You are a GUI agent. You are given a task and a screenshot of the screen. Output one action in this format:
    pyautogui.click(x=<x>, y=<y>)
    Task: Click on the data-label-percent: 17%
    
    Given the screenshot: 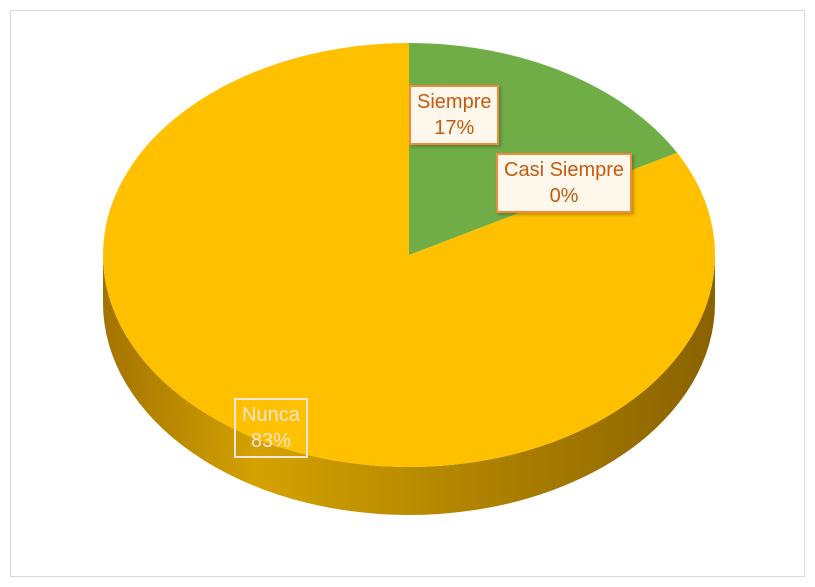 What is the action you would take?
    pyautogui.click(x=454, y=128)
    